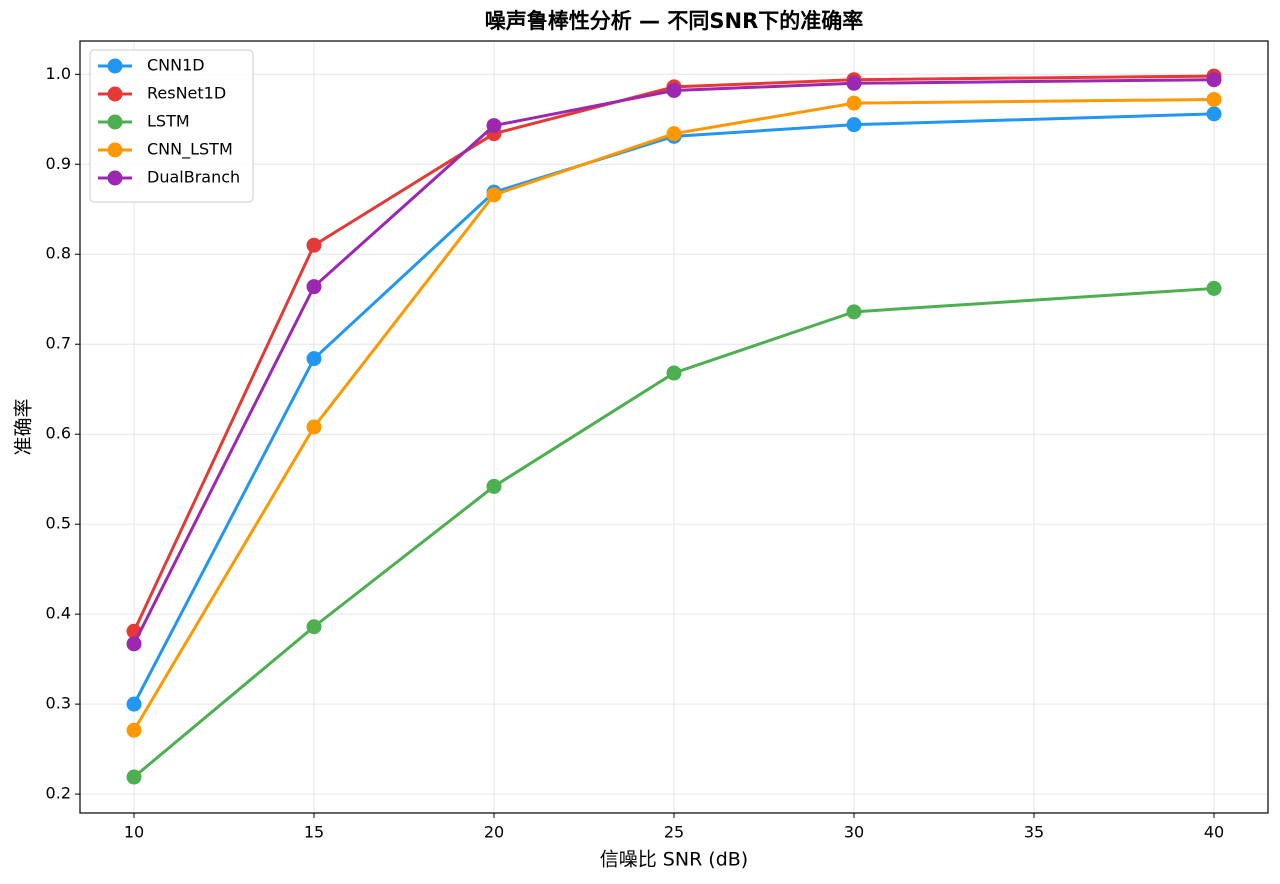  I want to click on legend-label: CNN1D, so click(176, 65).